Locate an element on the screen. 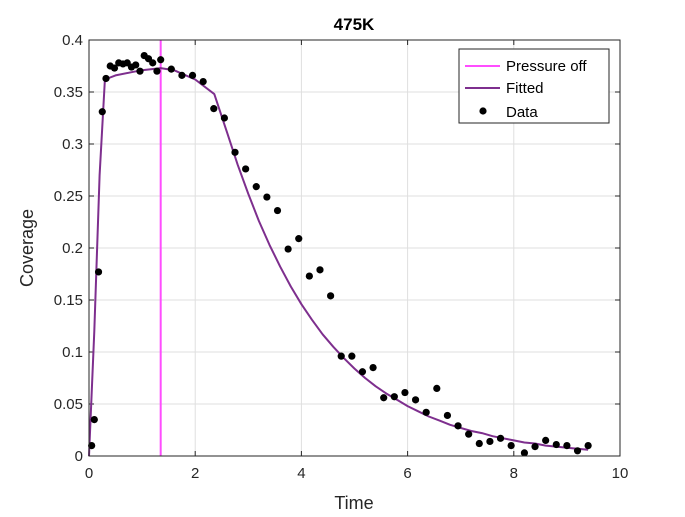 The width and height of the screenshot is (685, 517). chart-title: 475K is located at coordinates (354, 24).